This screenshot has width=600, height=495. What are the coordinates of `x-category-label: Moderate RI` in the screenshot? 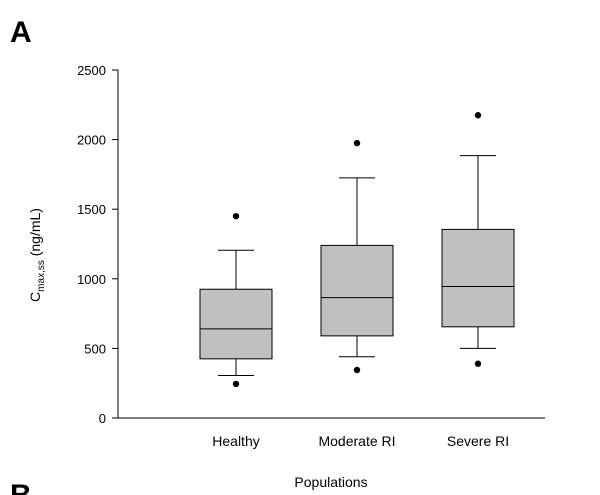 It's located at (356, 441).